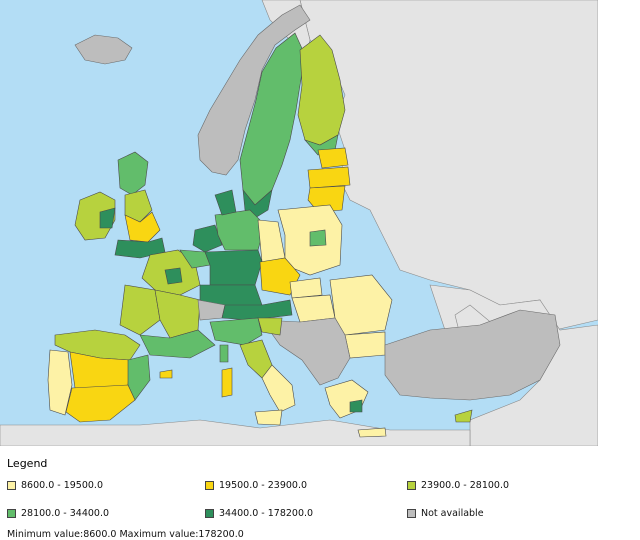  I want to click on region-corsica, so click(224, 353).